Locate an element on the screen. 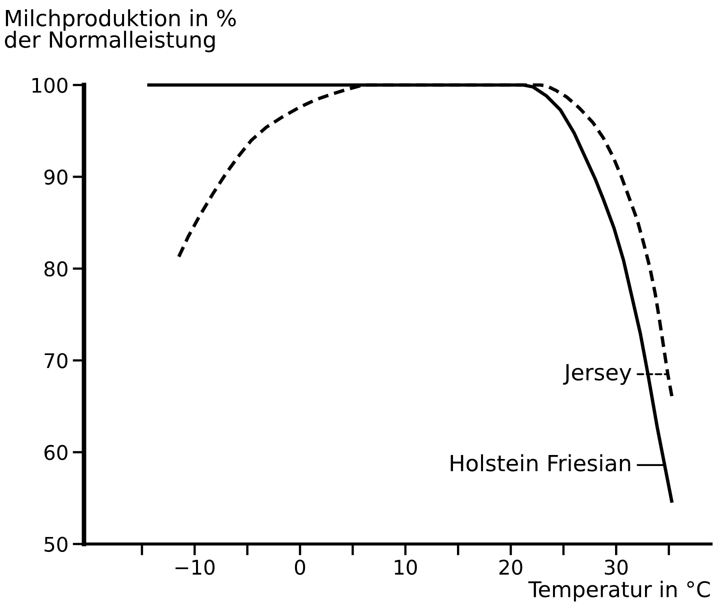  legend-label: Holstein Friesian is located at coordinates (540, 463).